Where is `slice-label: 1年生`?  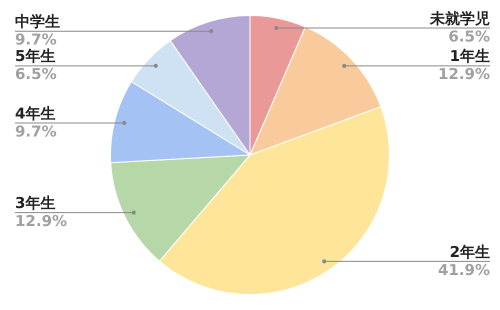
slice-label: 1年生 is located at coordinates (470, 56).